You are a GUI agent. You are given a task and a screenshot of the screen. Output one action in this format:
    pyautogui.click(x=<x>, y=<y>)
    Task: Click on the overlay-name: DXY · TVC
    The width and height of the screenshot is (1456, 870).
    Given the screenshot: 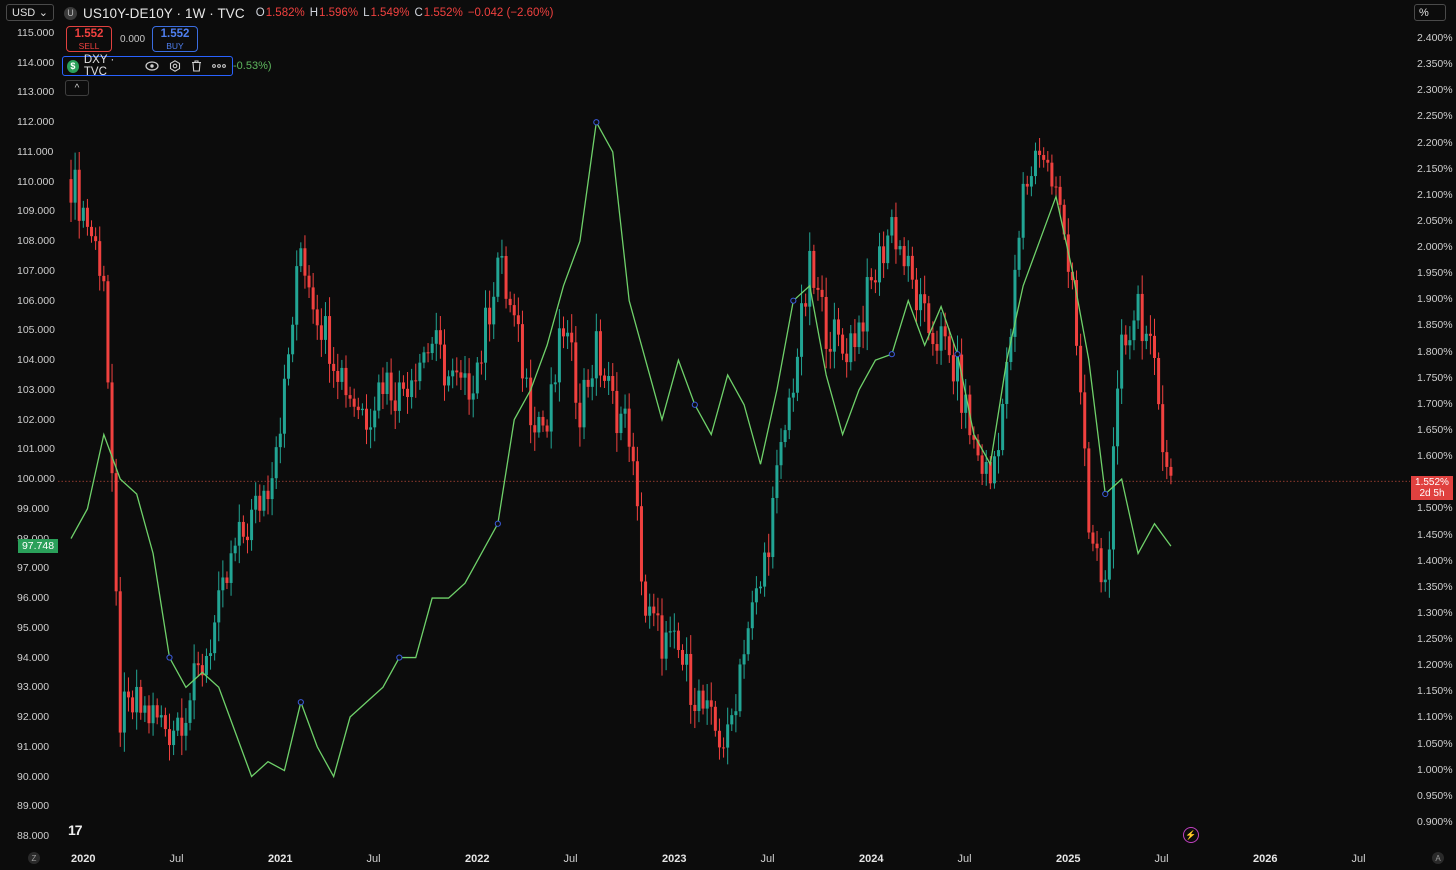 What is the action you would take?
    pyautogui.click(x=99, y=66)
    